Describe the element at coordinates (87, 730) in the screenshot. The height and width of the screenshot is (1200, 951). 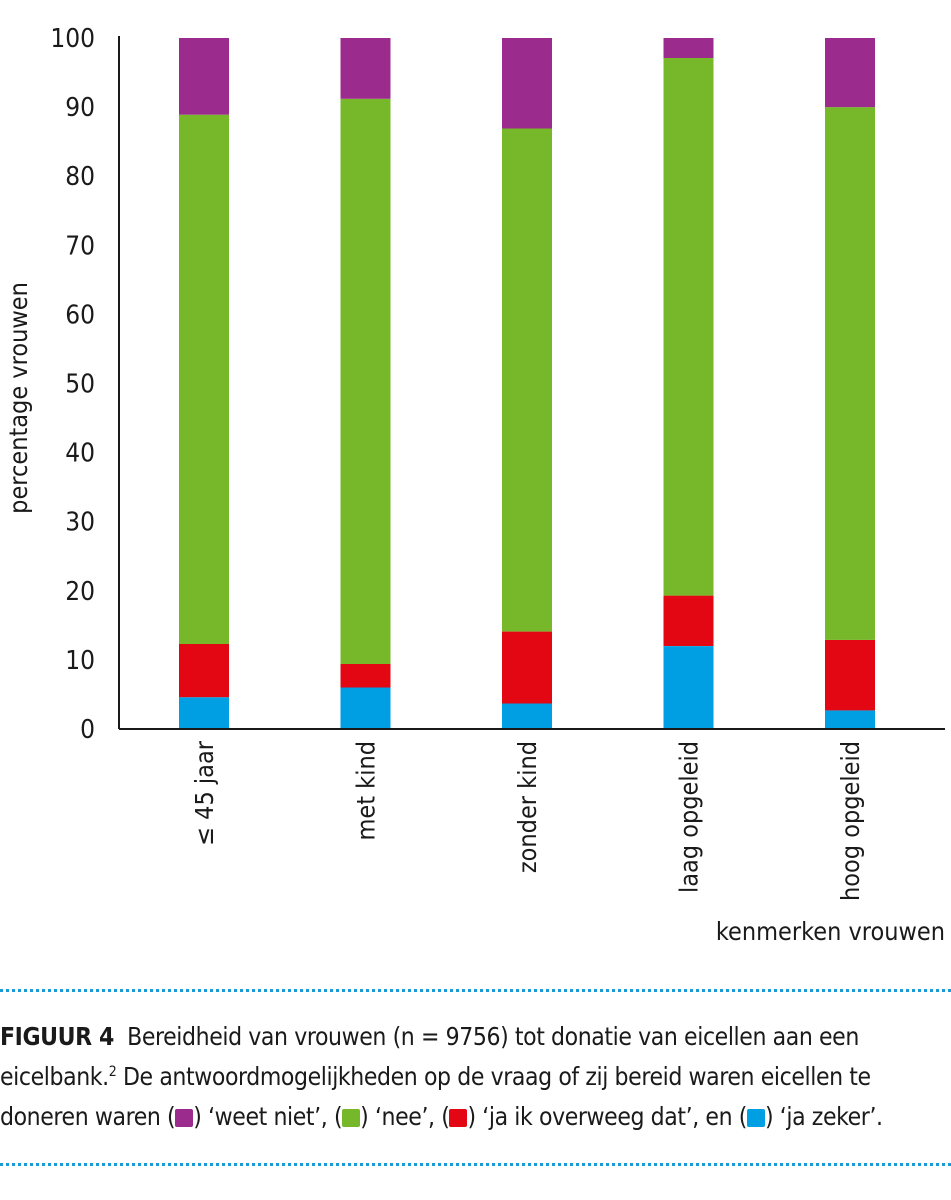
I see `y-tick-label-0: 0` at that location.